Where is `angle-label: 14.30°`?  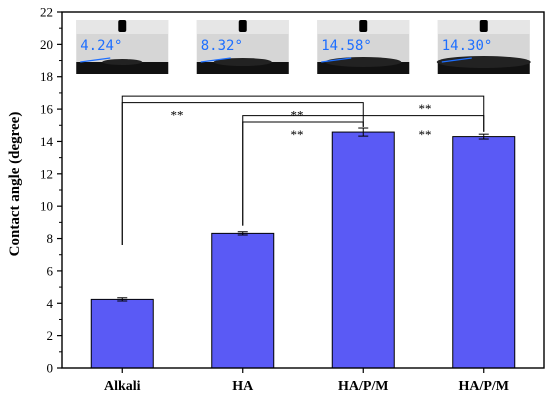
angle-label: 14.30° is located at coordinates (467, 46).